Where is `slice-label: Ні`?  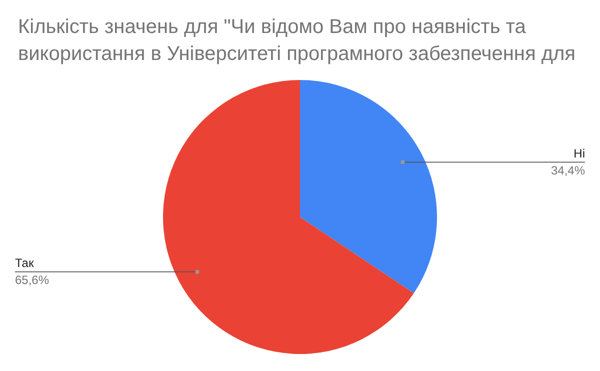 slice-label: Ні is located at coordinates (579, 153).